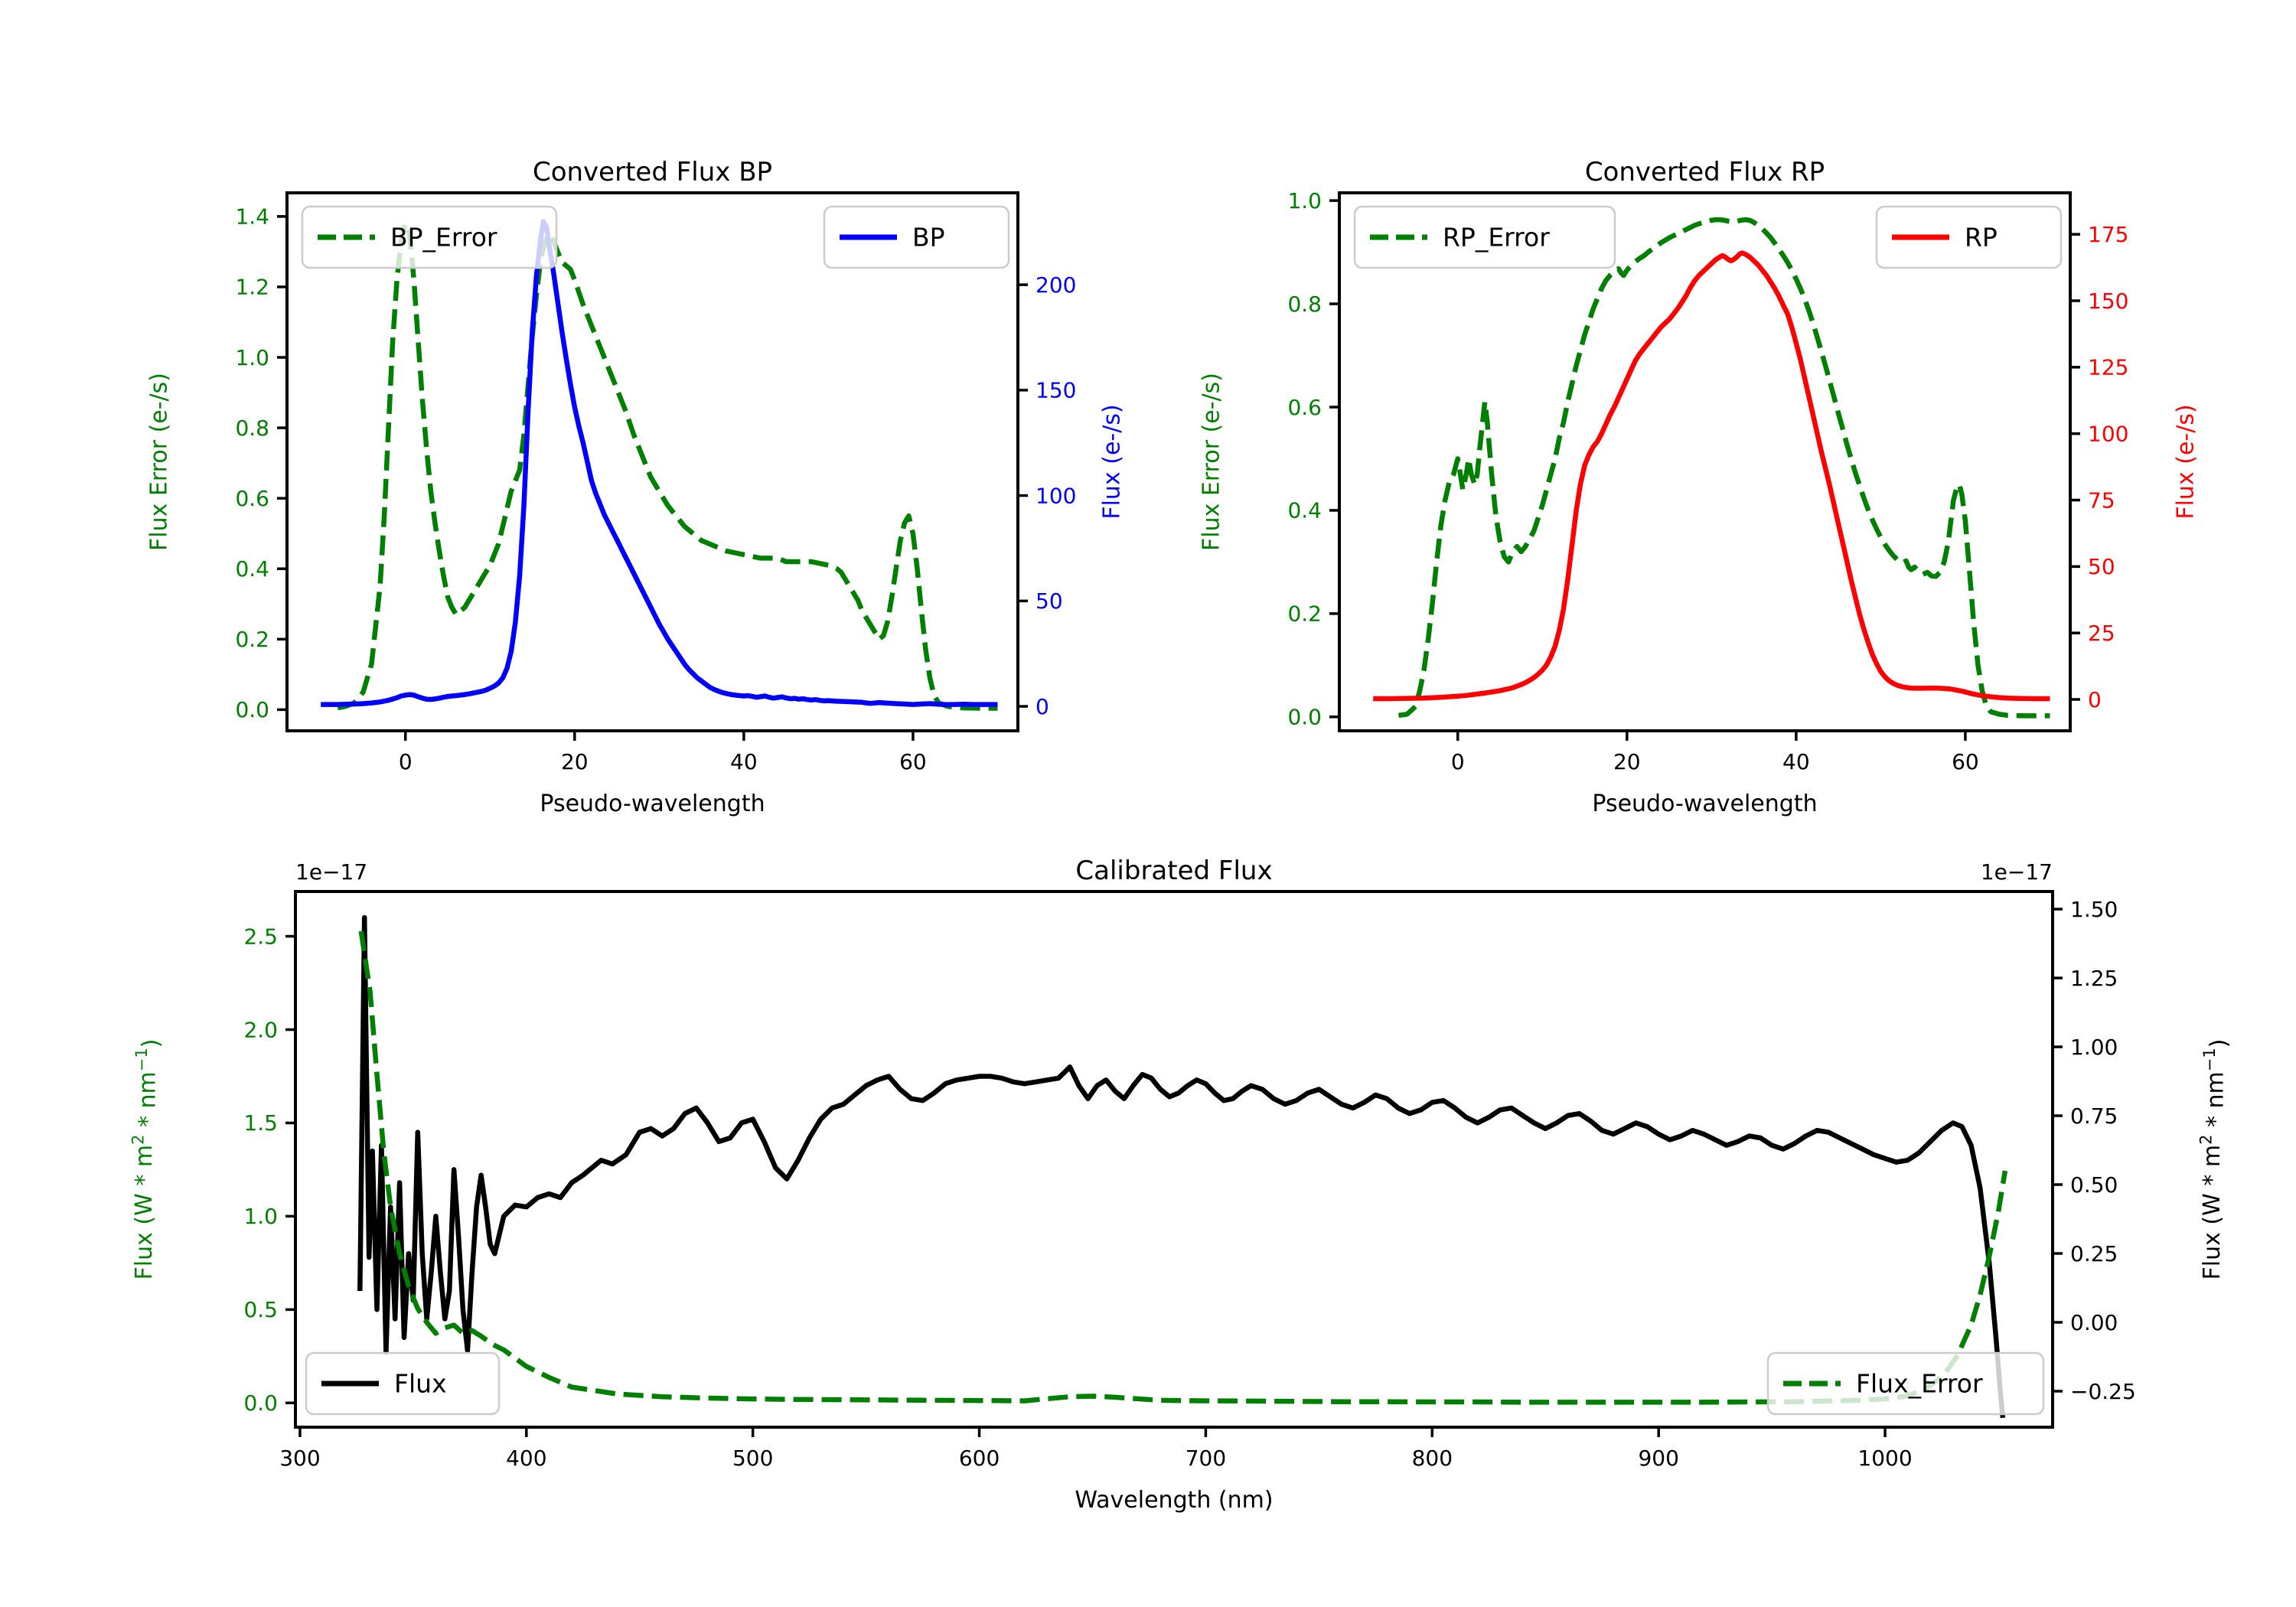 The width and height of the screenshot is (2296, 1607). Describe the element at coordinates (1919, 1384) in the screenshot. I see `legend-label: Flux_Error` at that location.